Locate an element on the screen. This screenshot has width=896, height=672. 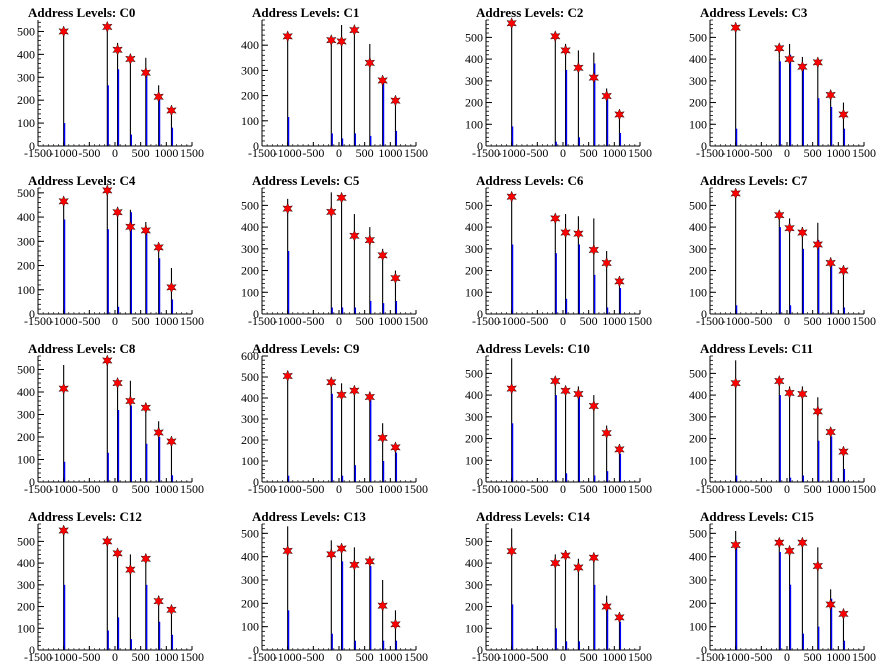
chart-title: Address Levels: C11 is located at coordinates (756, 348).